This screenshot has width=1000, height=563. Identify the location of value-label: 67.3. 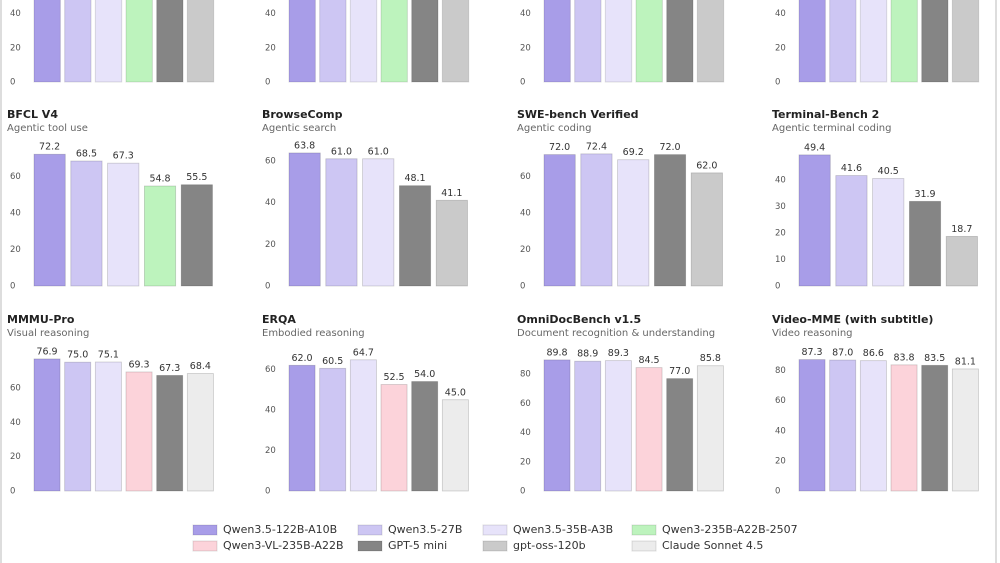
(169, 368).